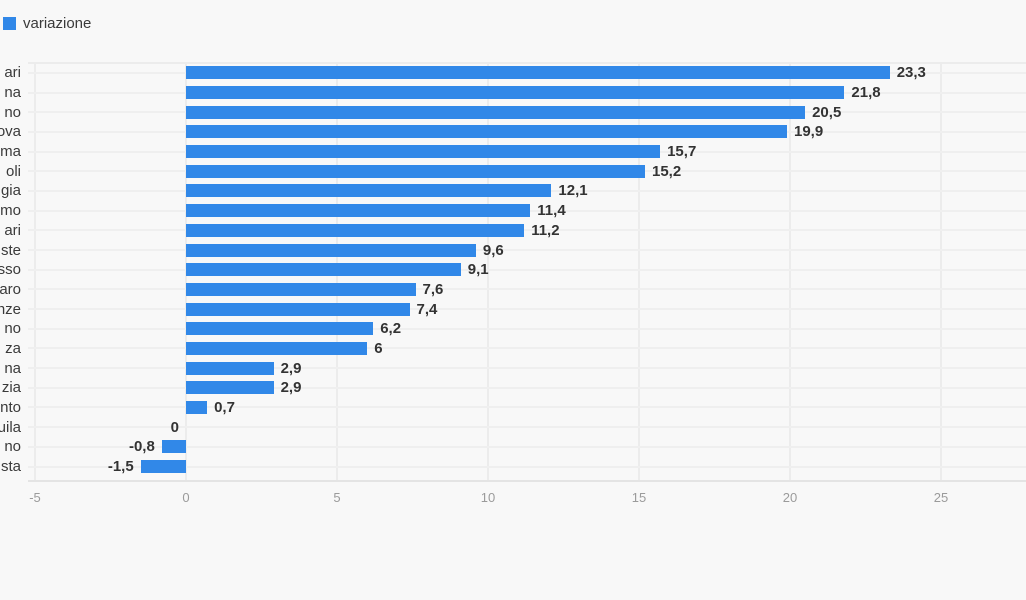 The width and height of the screenshot is (1026, 600). Describe the element at coordinates (10, 211) in the screenshot. I see `category-label: mo` at that location.